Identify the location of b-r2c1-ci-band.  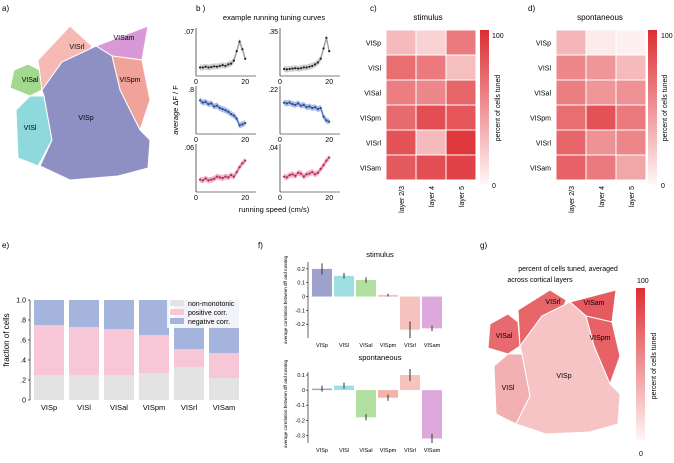
(223, 113).